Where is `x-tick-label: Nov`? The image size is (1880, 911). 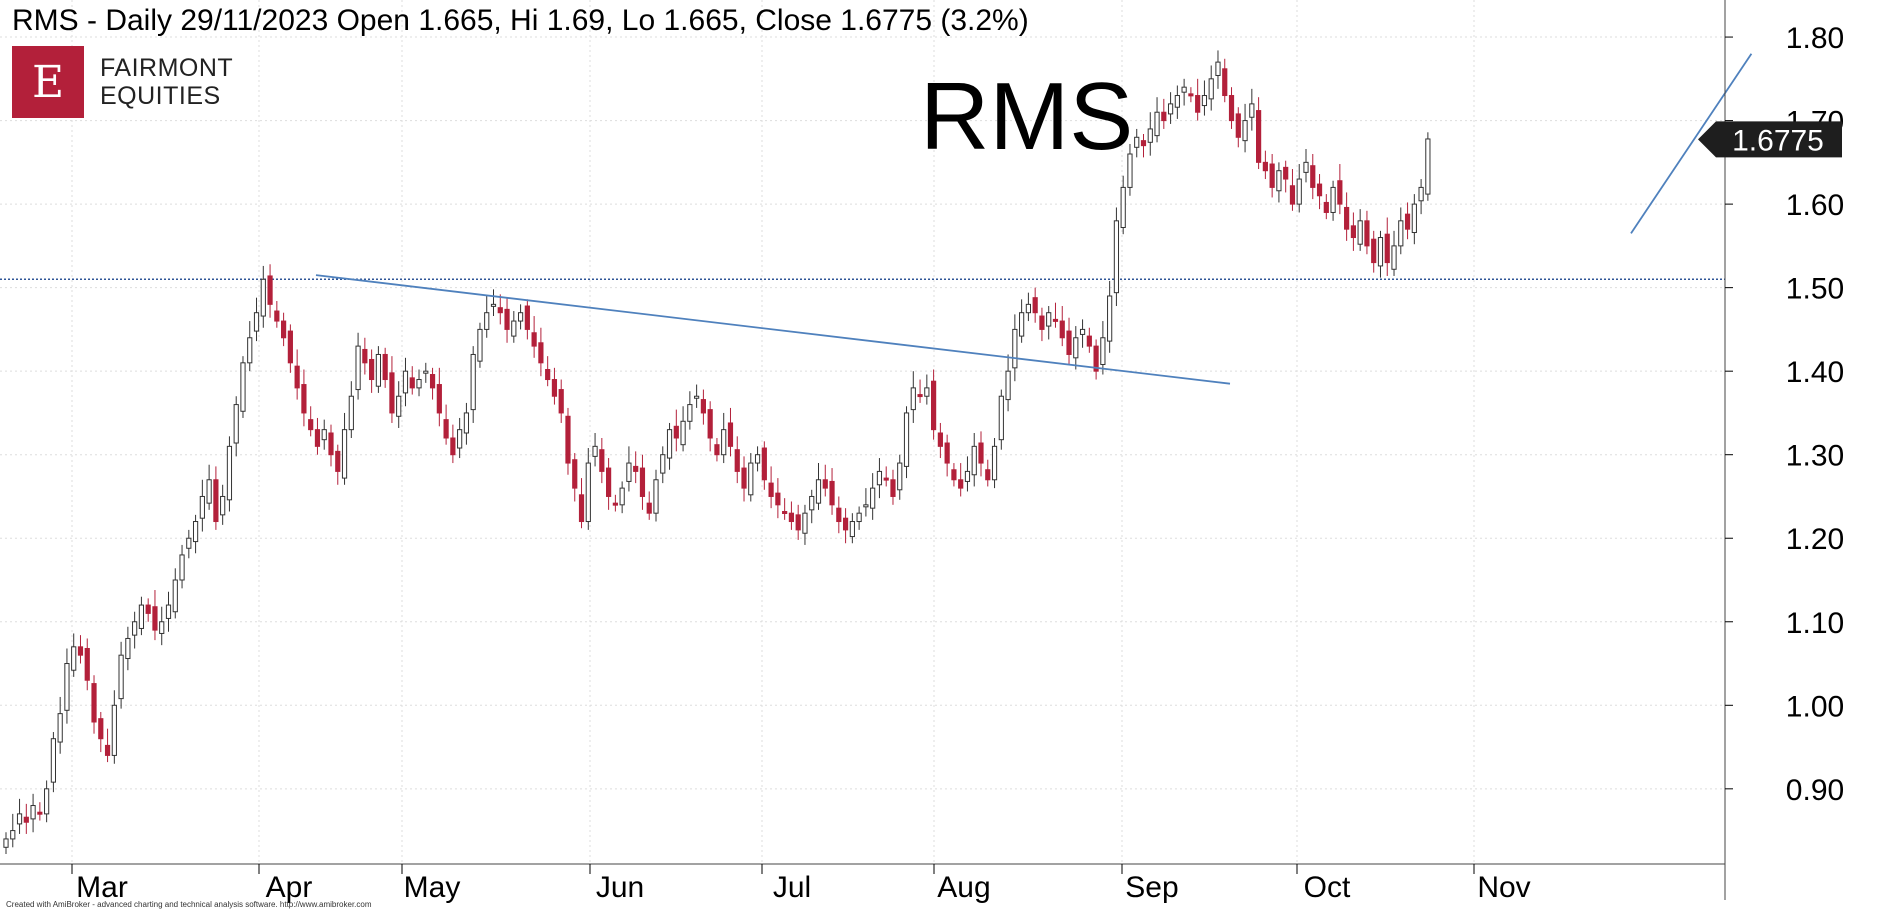 x-tick-label: Nov is located at coordinates (1503, 887).